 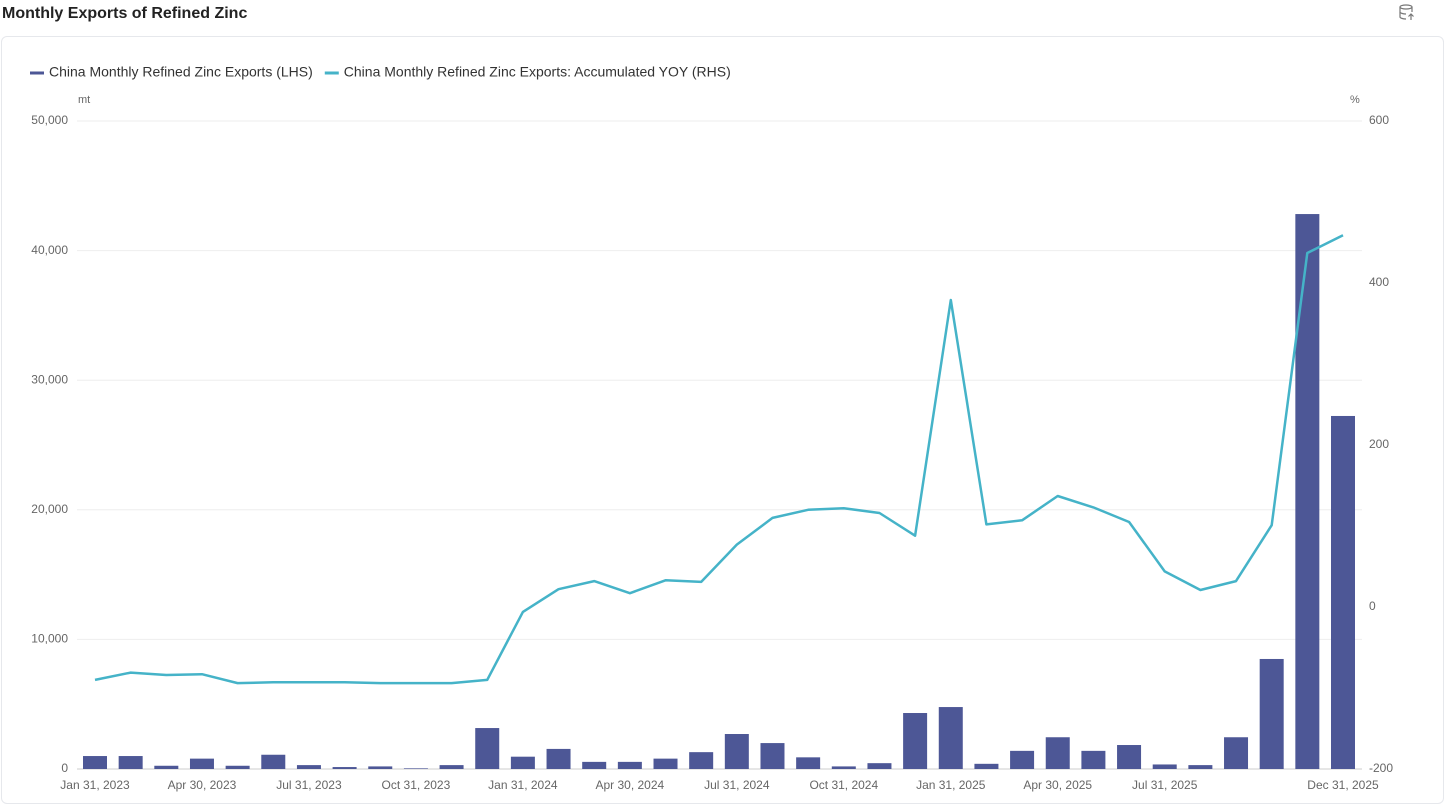 I want to click on chart-title: Monthly Exports of Refined Zinc, so click(x=124, y=13).